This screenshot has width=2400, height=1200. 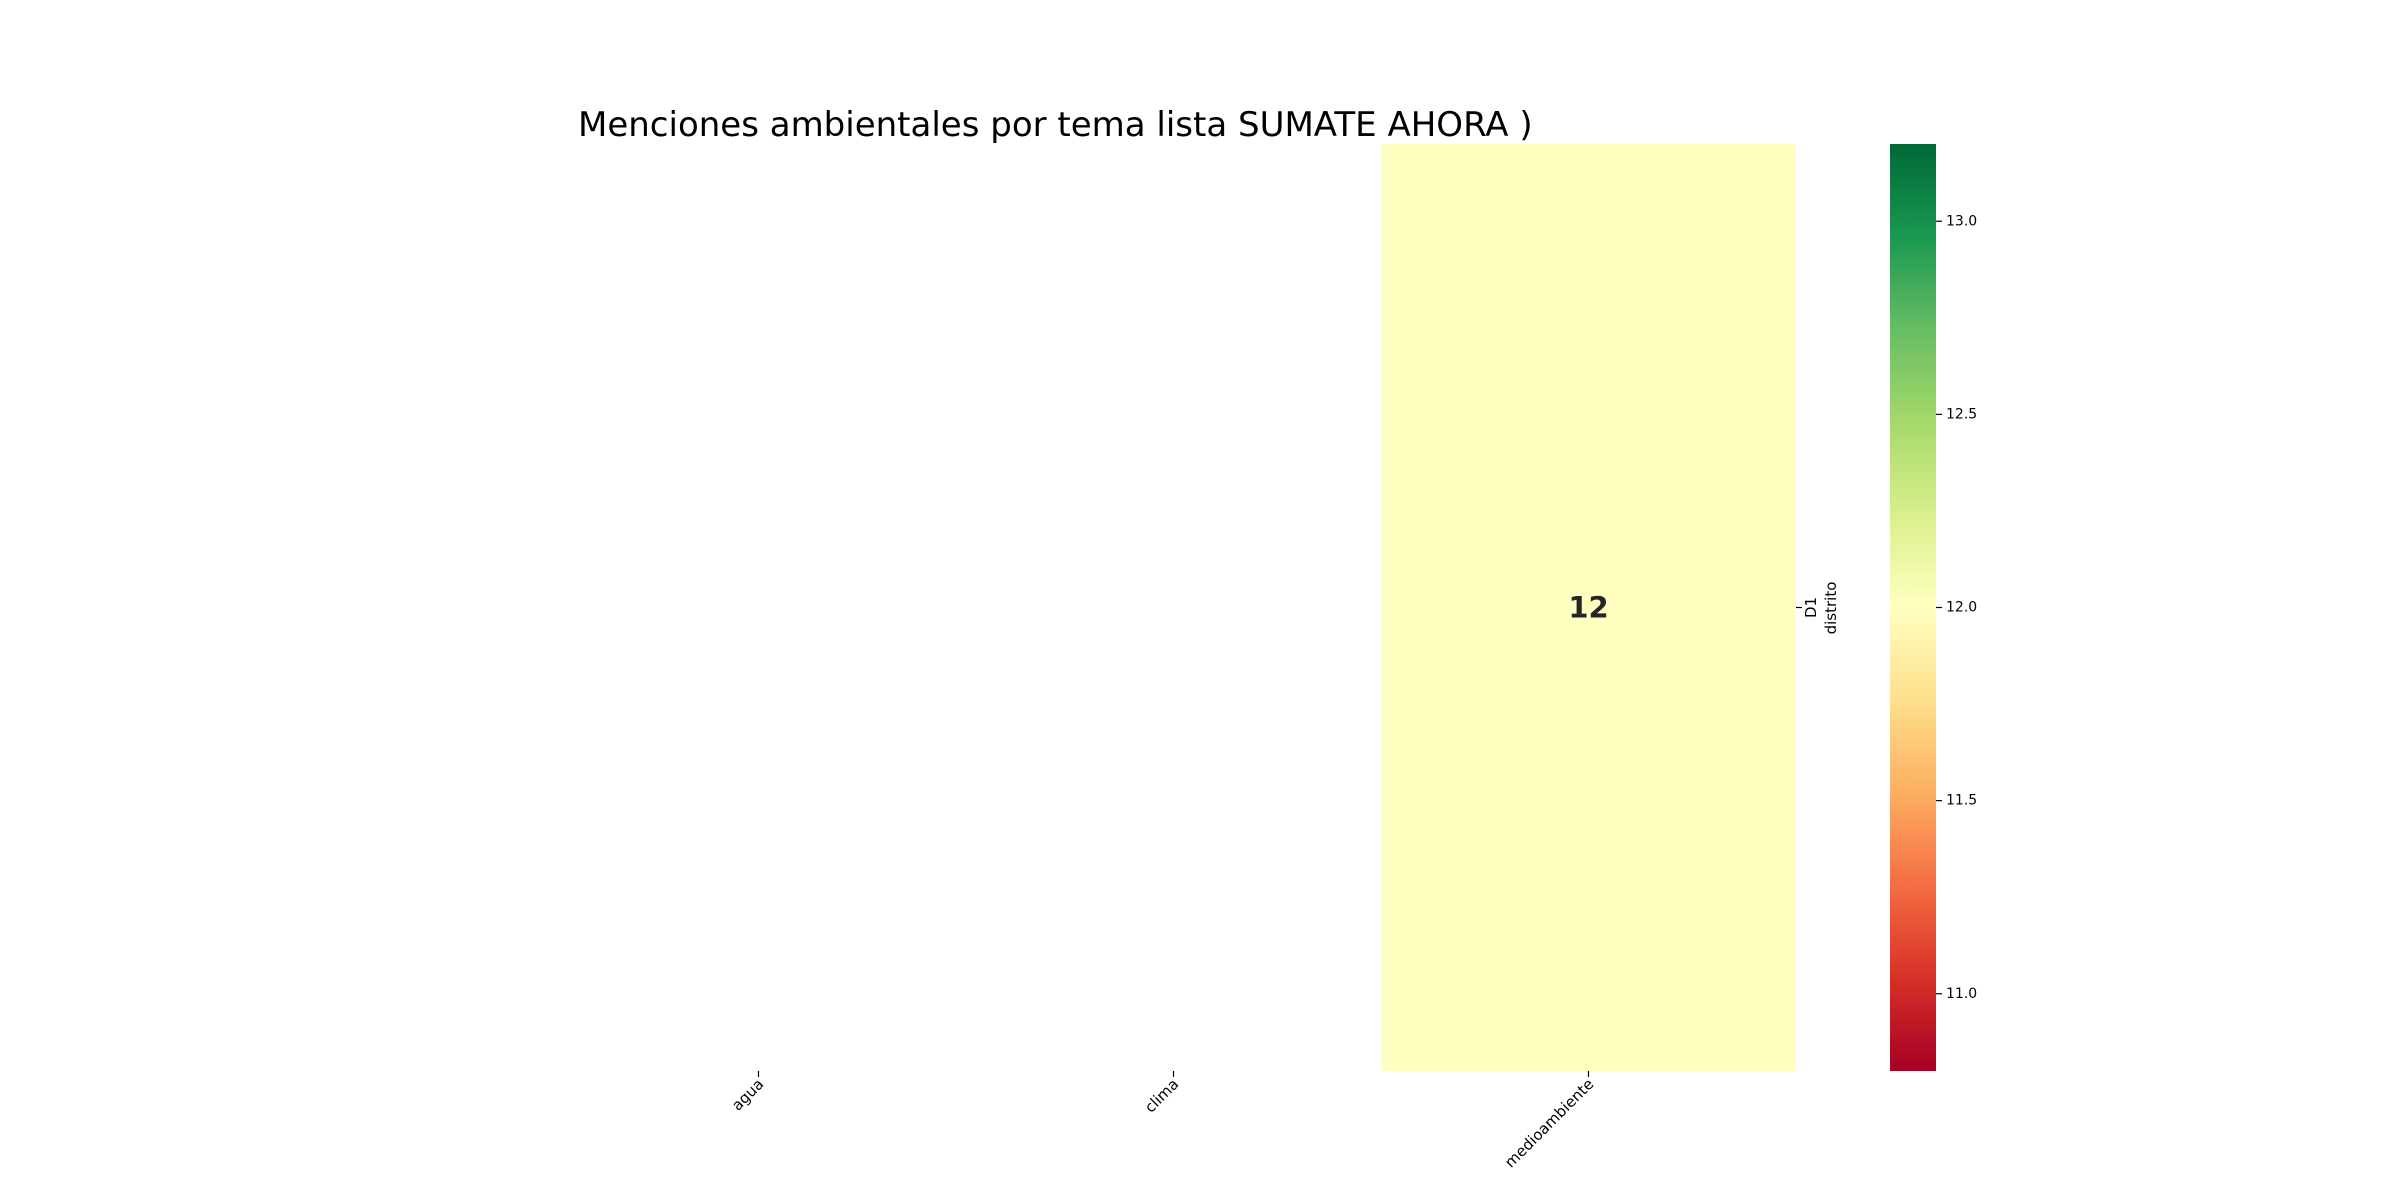 I want to click on x-axis-ticks: agua clima medioambiente, so click(x=1162, y=1121).